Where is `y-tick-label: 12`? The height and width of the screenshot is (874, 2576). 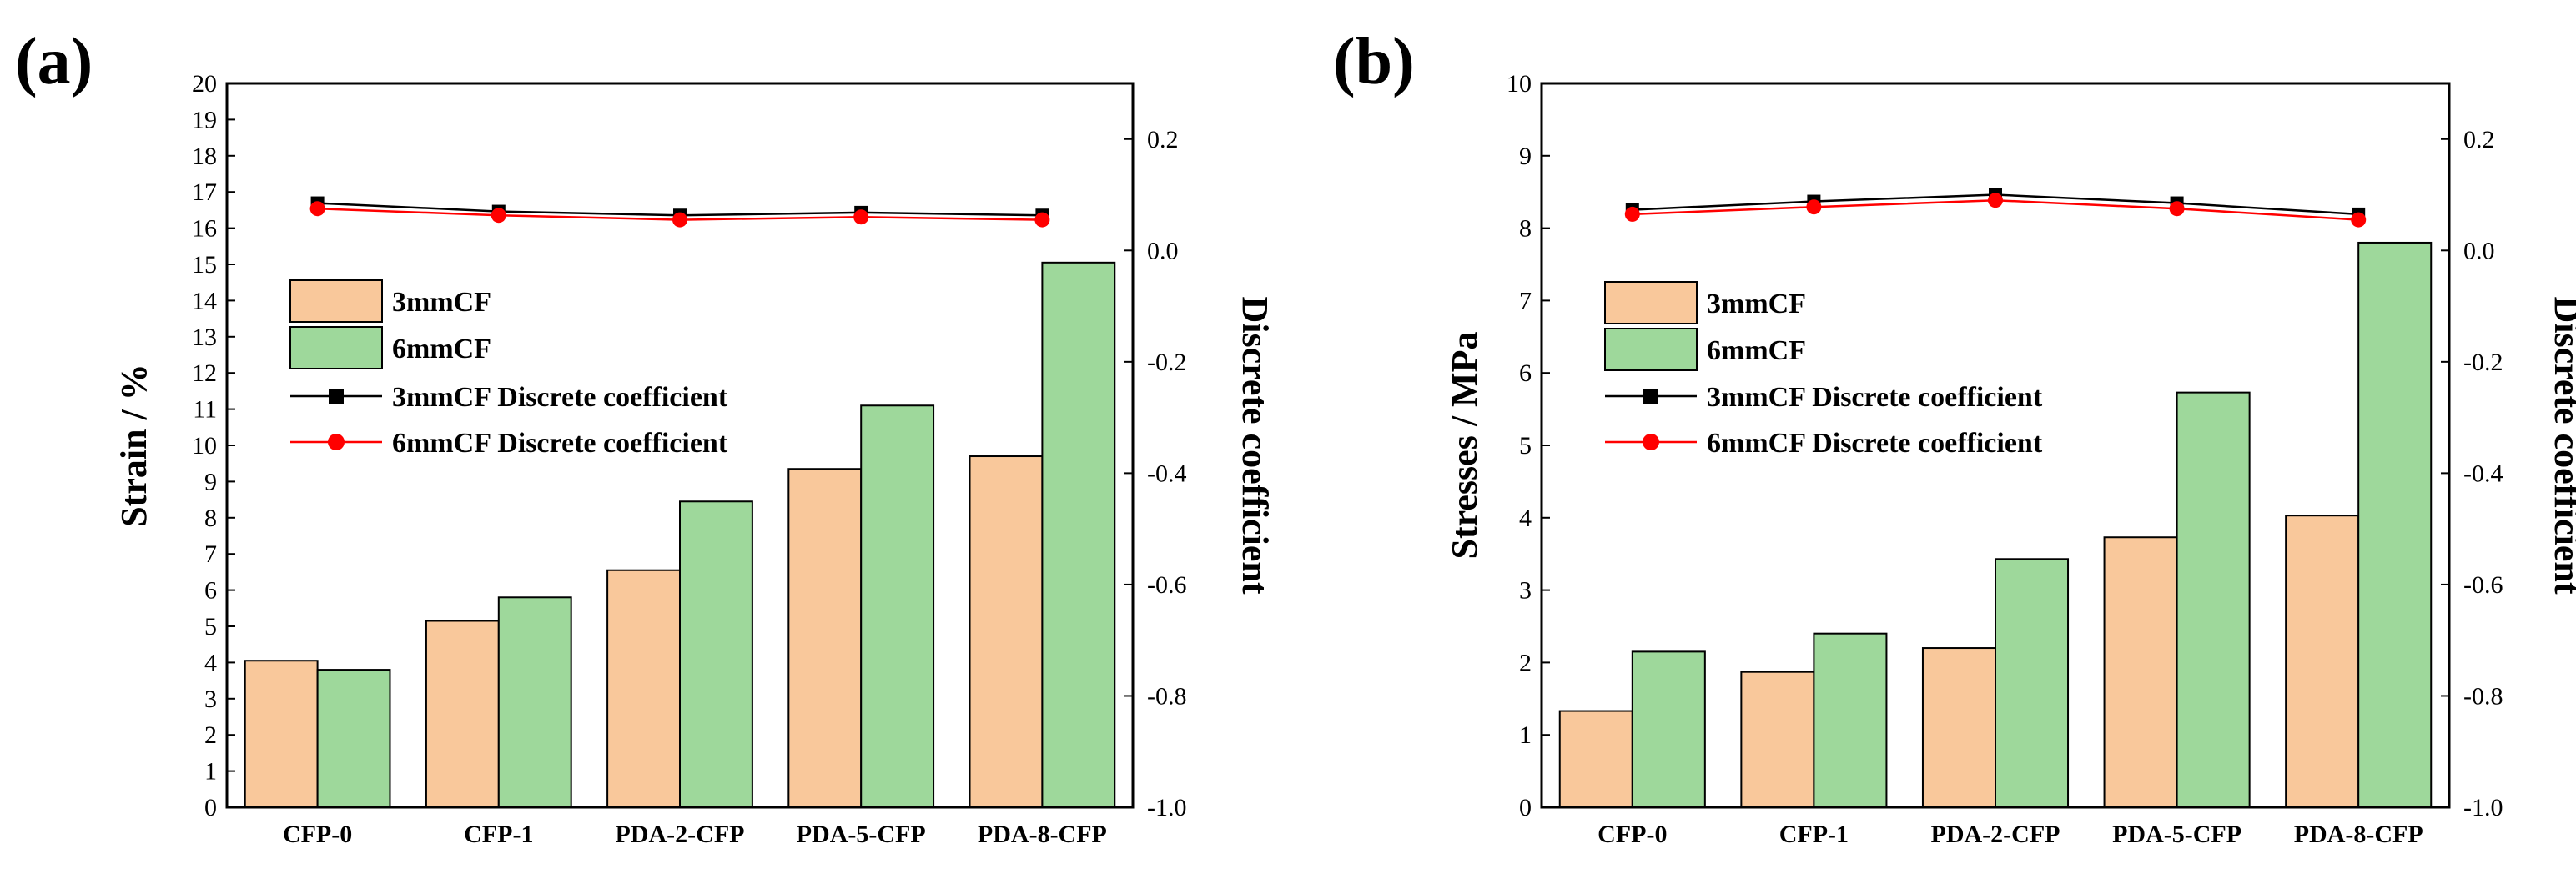
y-tick-label: 12 is located at coordinates (204, 373).